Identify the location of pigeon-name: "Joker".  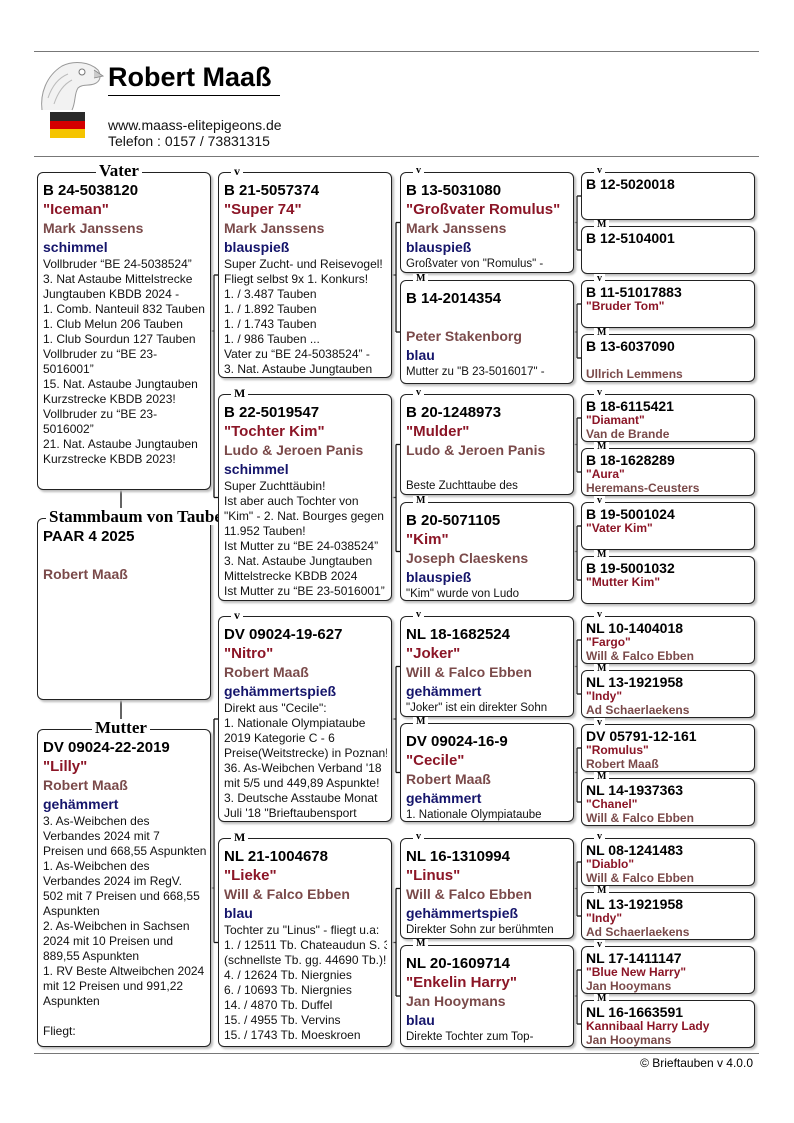
(433, 653).